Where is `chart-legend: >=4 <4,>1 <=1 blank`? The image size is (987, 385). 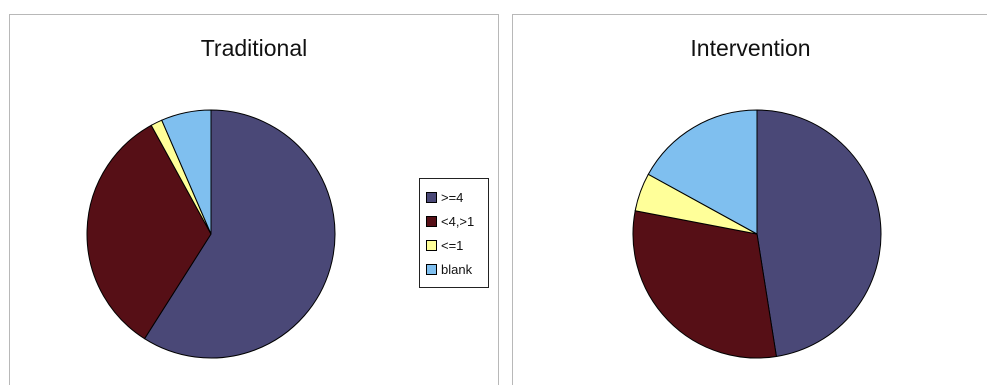 chart-legend: >=4 <4,>1 <=1 blank is located at coordinates (454, 233).